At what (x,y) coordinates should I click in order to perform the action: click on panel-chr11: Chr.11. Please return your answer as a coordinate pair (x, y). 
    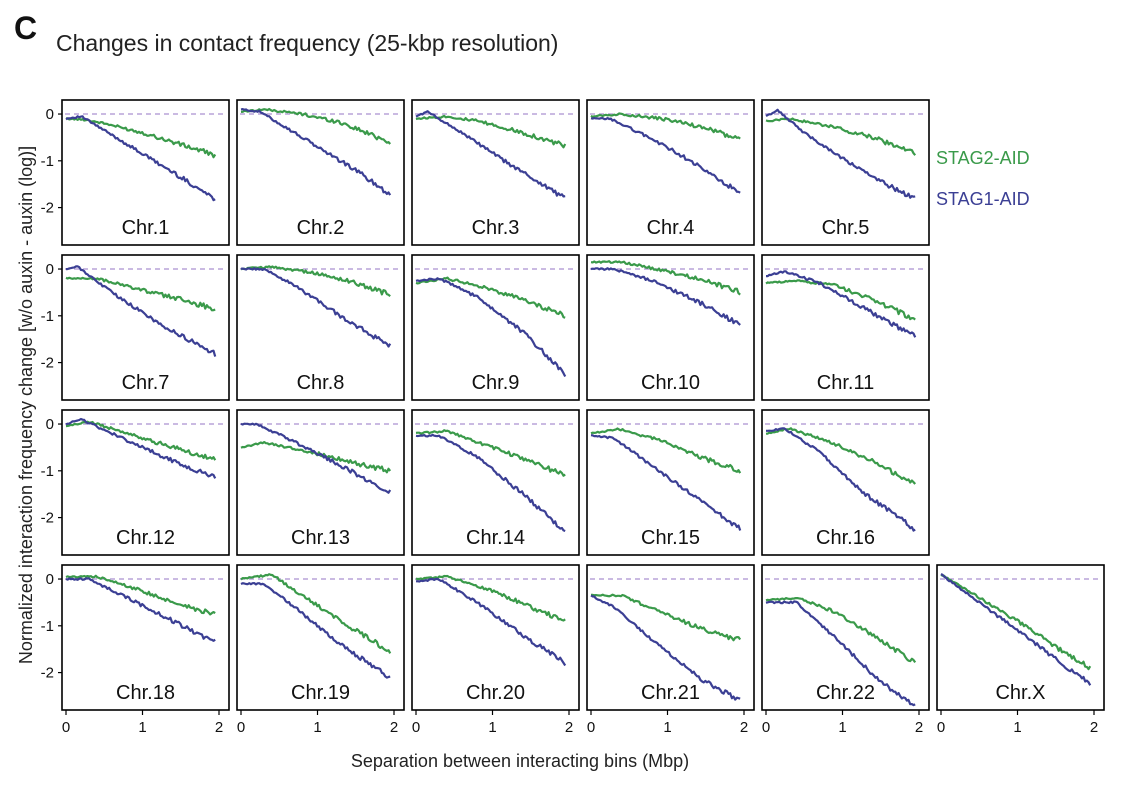
    Looking at the image, I should click on (845, 327).